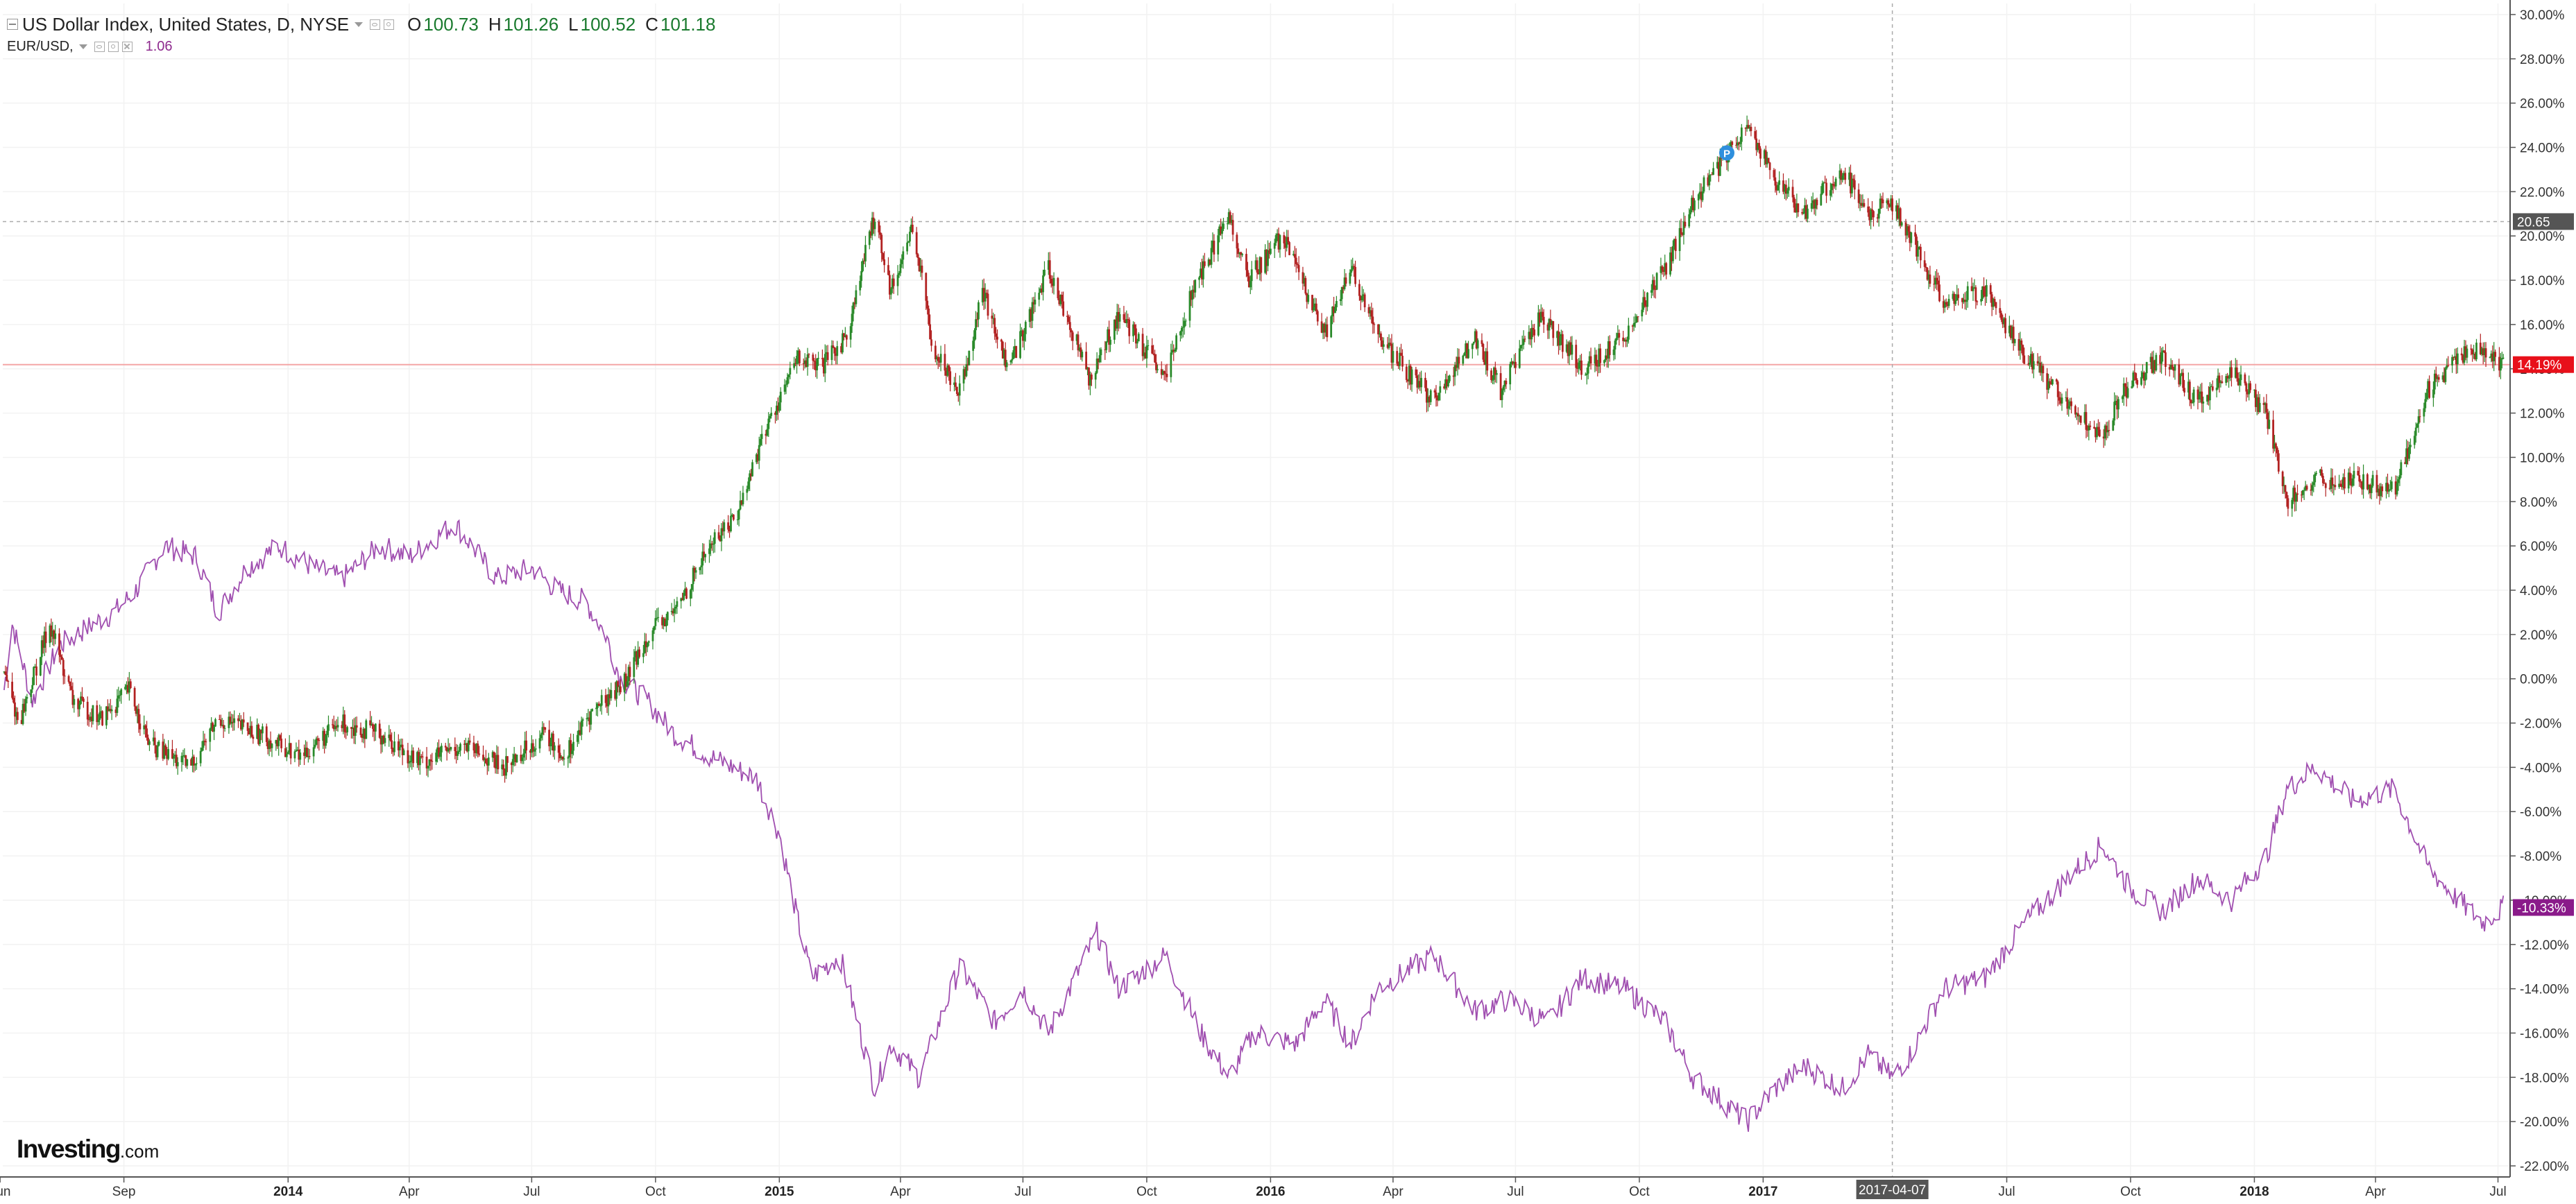  Describe the element at coordinates (139, 1151) in the screenshot. I see `logo-suffix: .com` at that location.